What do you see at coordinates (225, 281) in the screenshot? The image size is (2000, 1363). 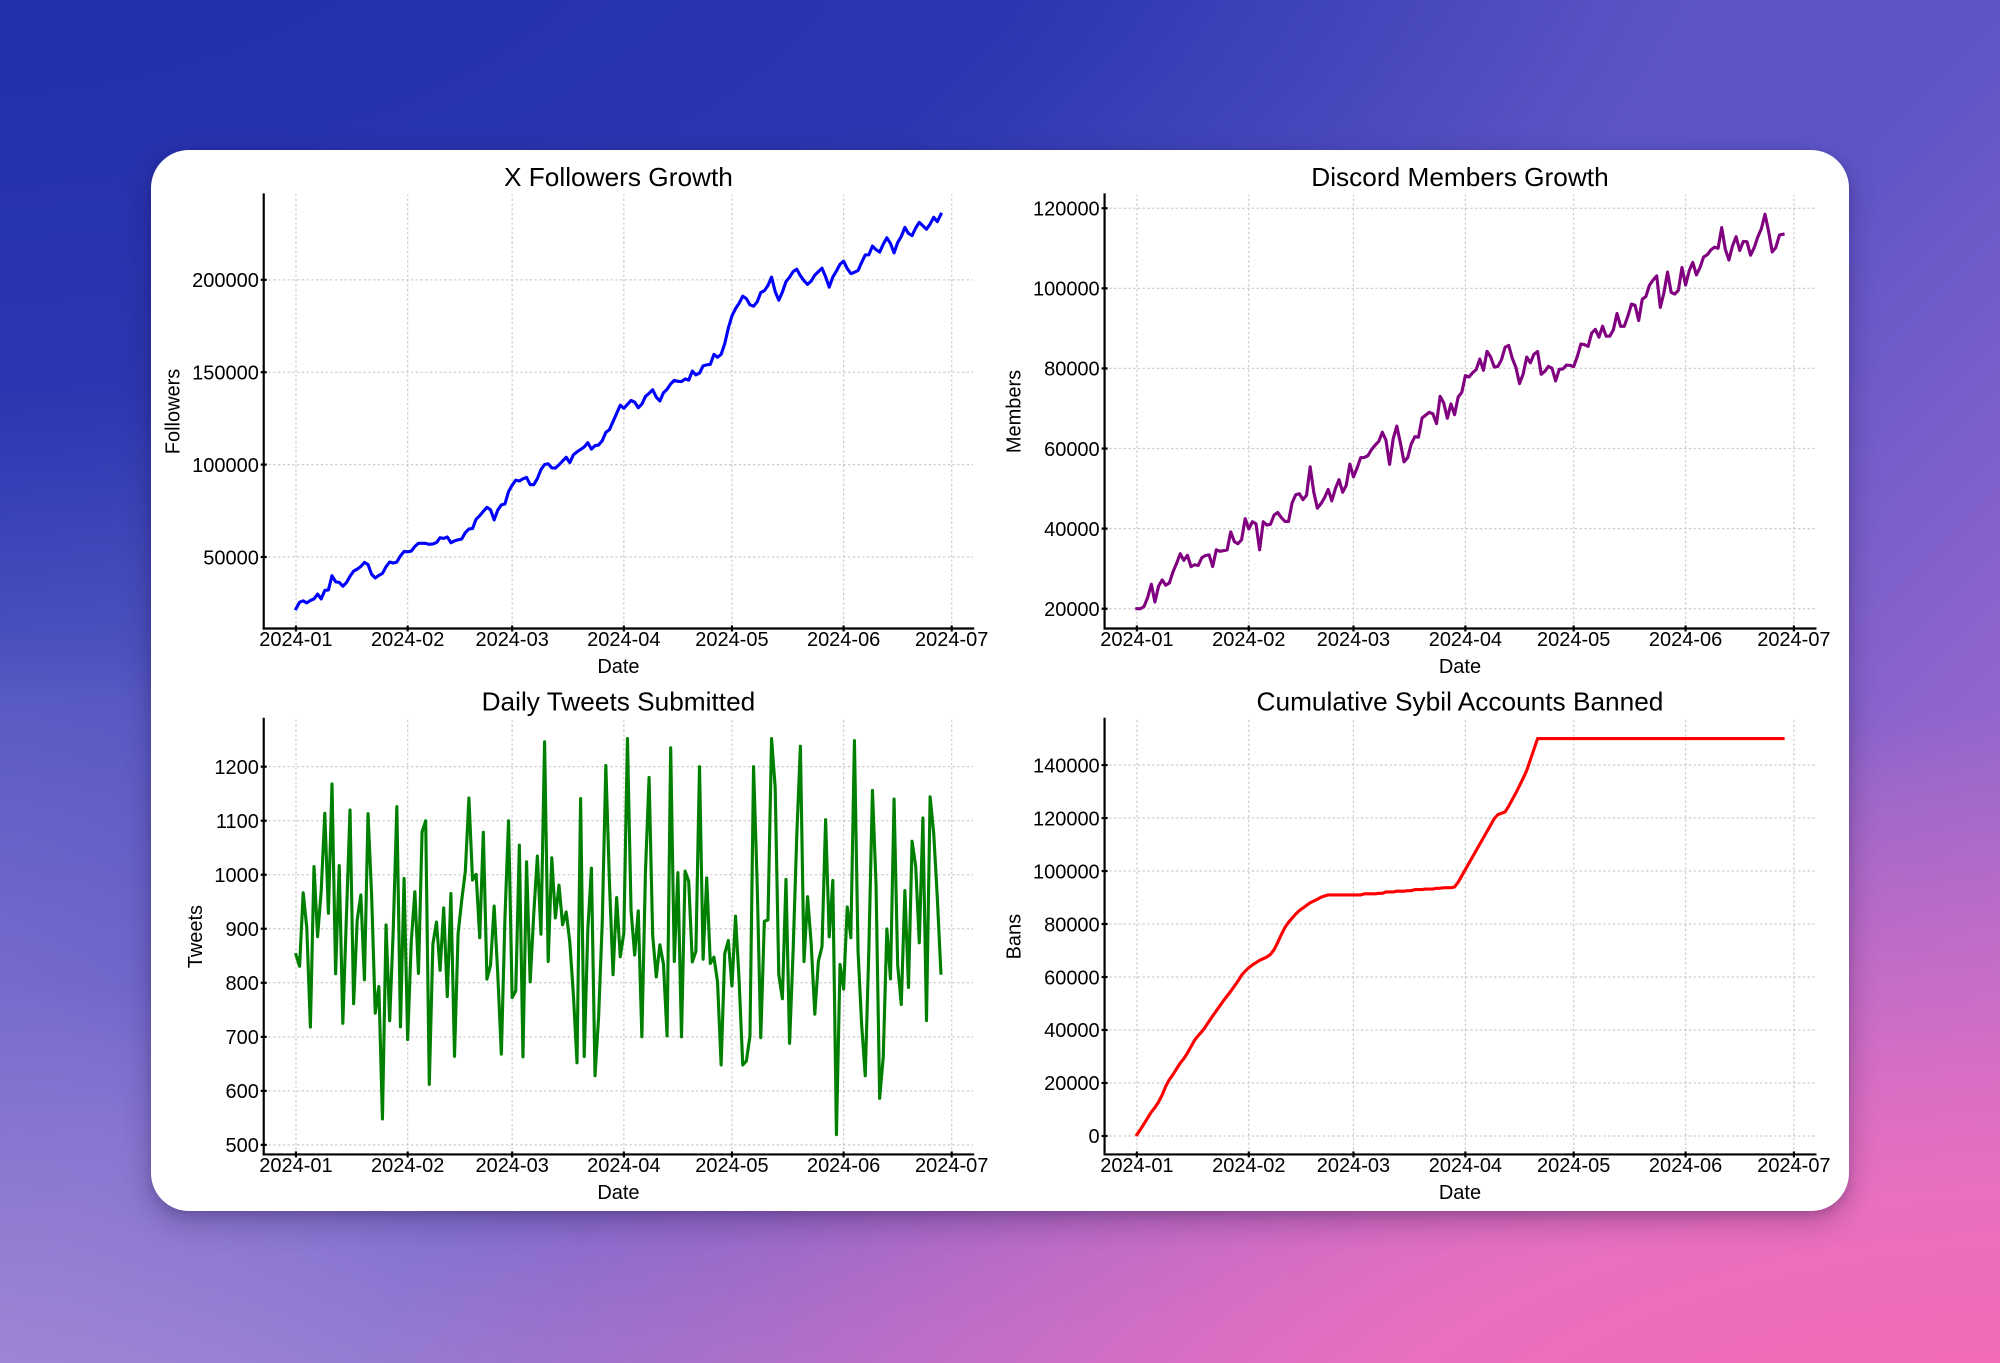 I see `svg-text: 200000` at bounding box center [225, 281].